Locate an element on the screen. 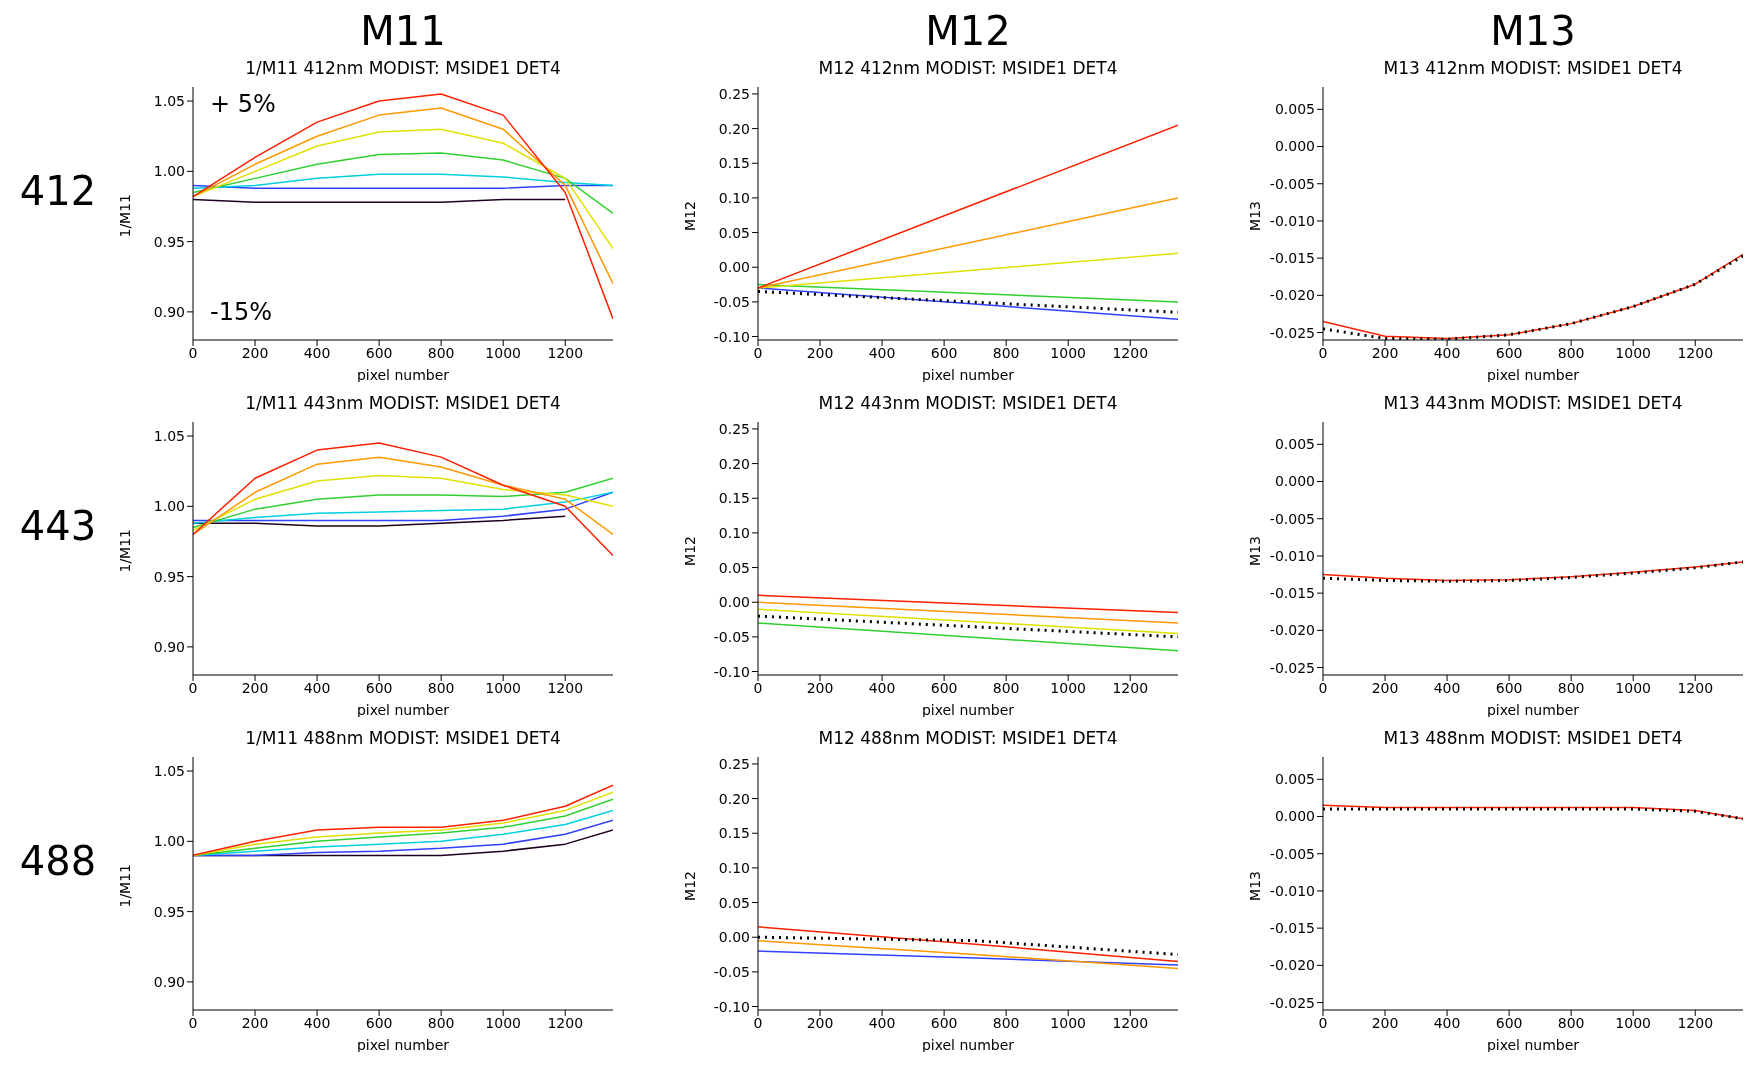 Image resolution: width=1746 pixels, height=1072 pixels. annotation: -15% is located at coordinates (241, 312).